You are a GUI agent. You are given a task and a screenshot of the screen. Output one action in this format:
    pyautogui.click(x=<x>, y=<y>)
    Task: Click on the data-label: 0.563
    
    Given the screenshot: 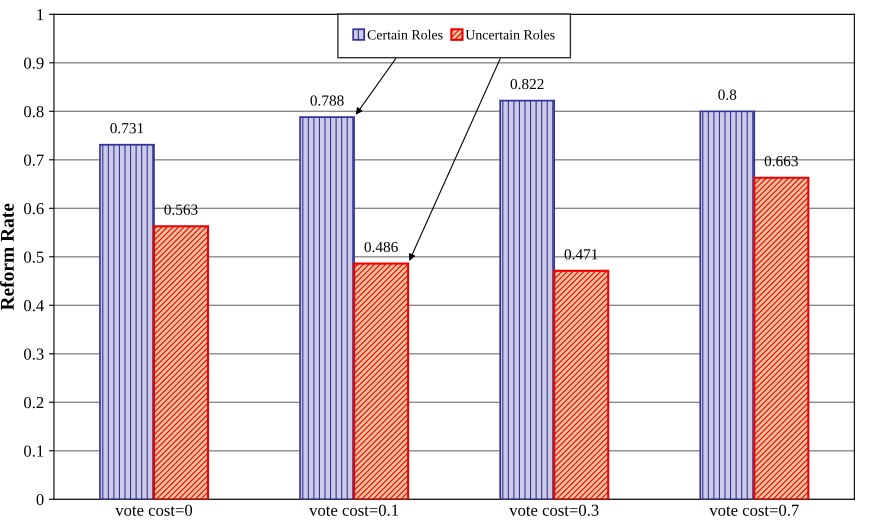 What is the action you would take?
    pyautogui.click(x=181, y=209)
    